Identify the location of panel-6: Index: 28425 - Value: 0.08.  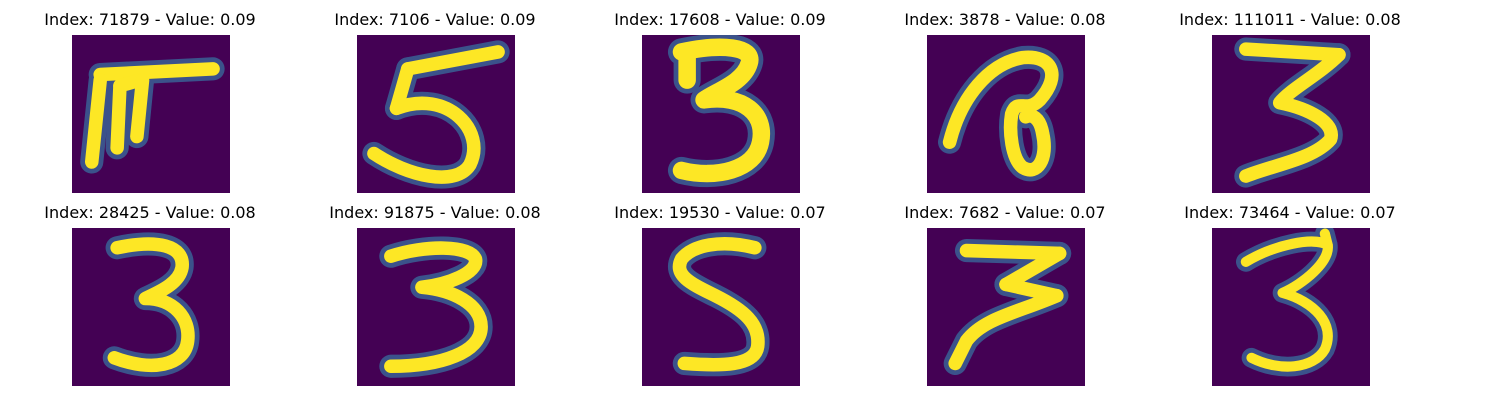
(150, 289).